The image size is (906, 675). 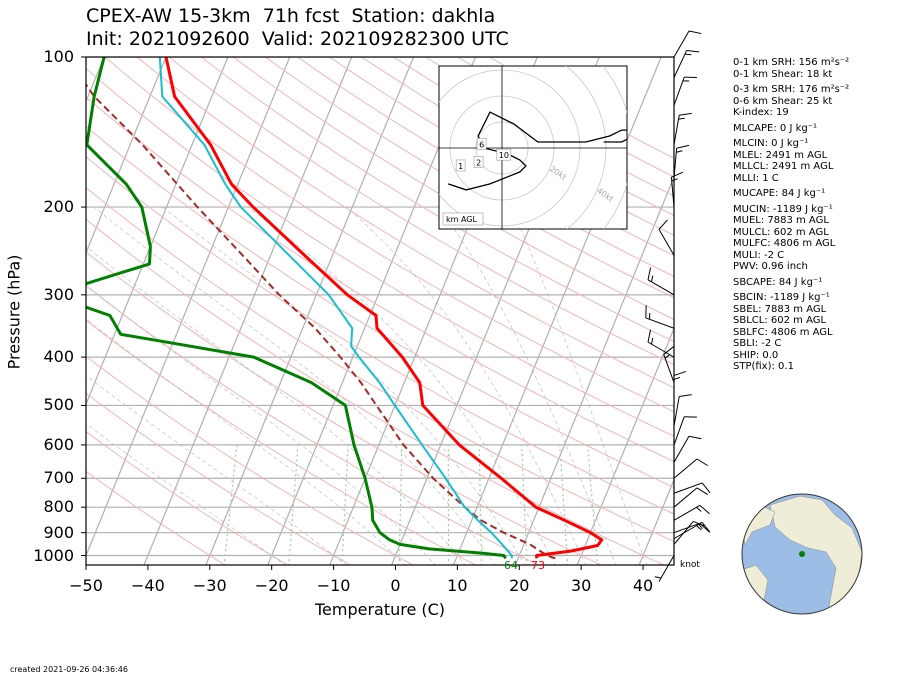 What do you see at coordinates (779, 193) in the screenshot?
I see `stat-line: MUCAPE: 84 J kg⁻¹` at bounding box center [779, 193].